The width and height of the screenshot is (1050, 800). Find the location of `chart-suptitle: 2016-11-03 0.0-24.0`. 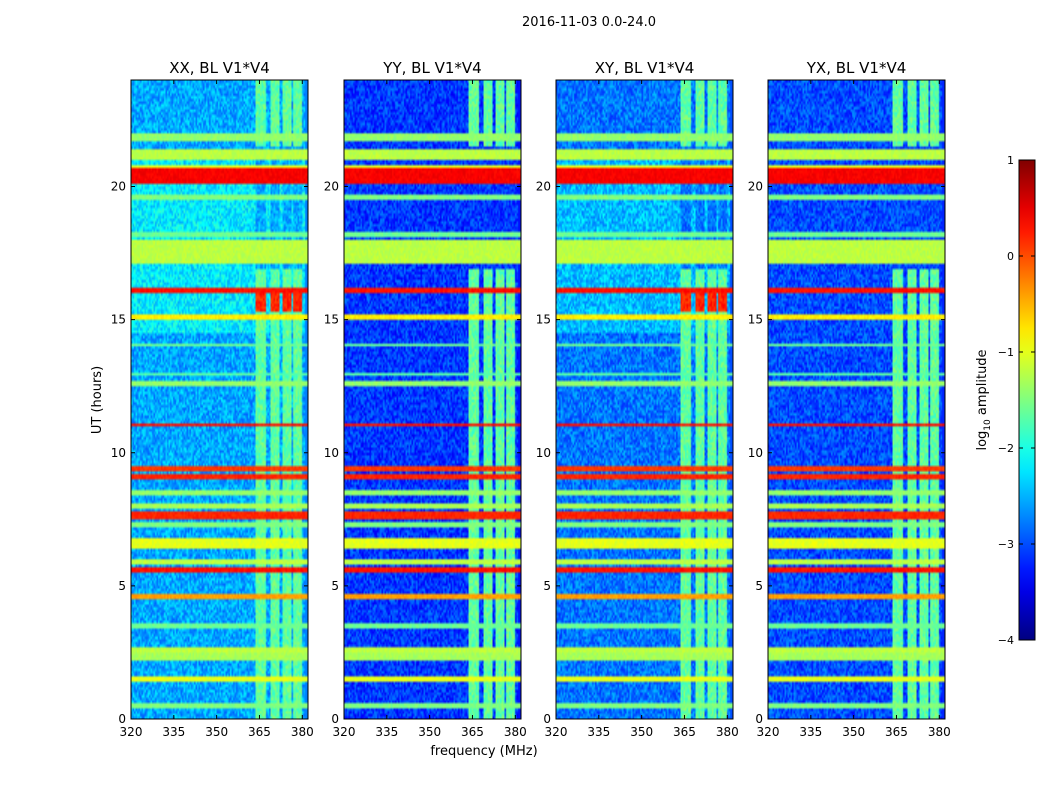

chart-suptitle: 2016-11-03 0.0-24.0 is located at coordinates (589, 22).